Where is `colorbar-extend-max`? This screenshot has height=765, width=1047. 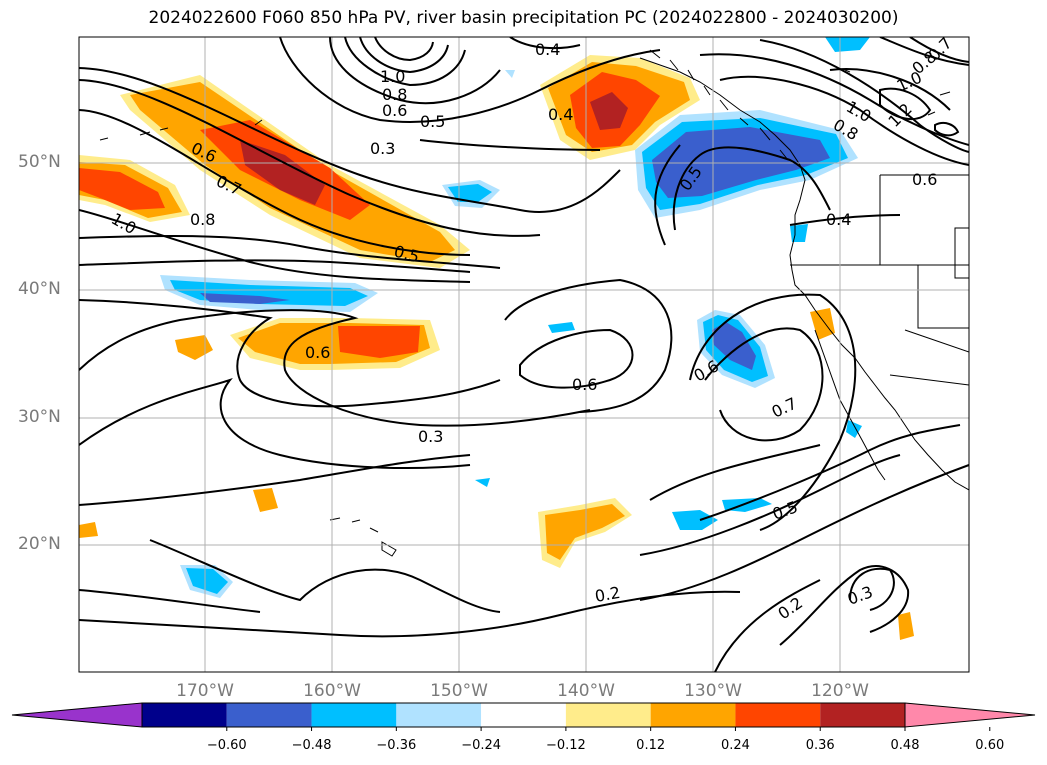 colorbar-extend-max is located at coordinates (970, 715).